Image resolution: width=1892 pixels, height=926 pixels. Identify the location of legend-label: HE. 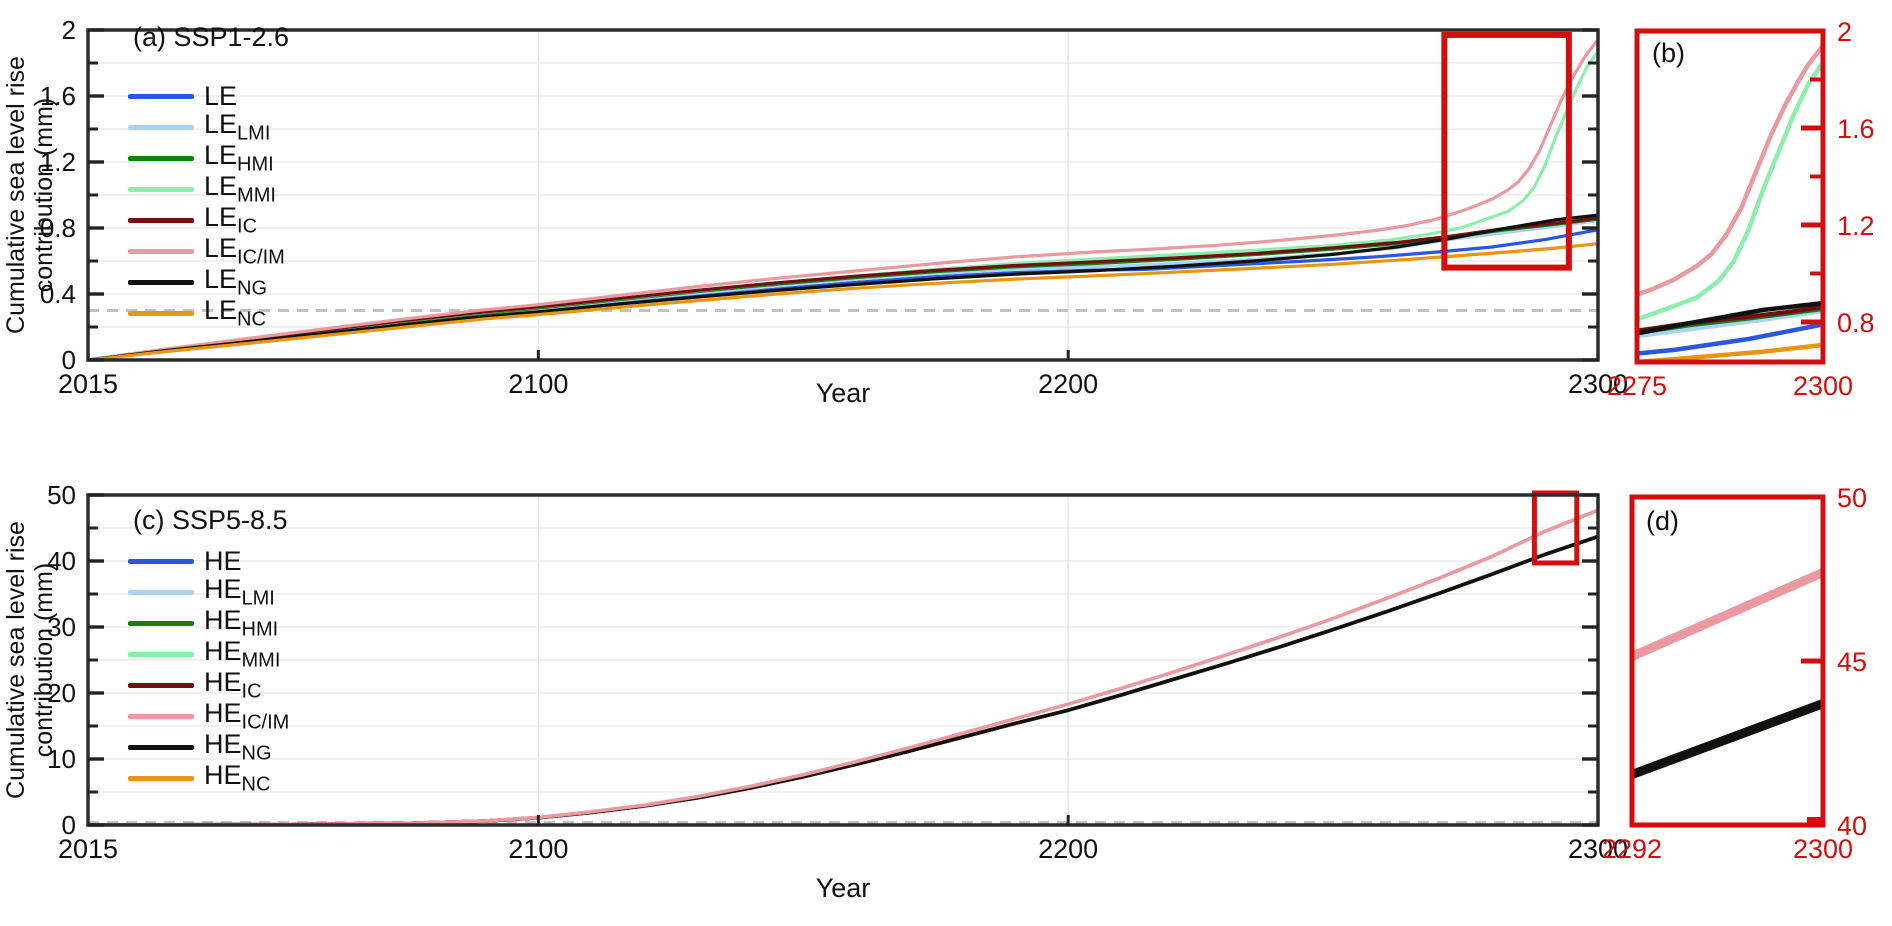
(223, 561).